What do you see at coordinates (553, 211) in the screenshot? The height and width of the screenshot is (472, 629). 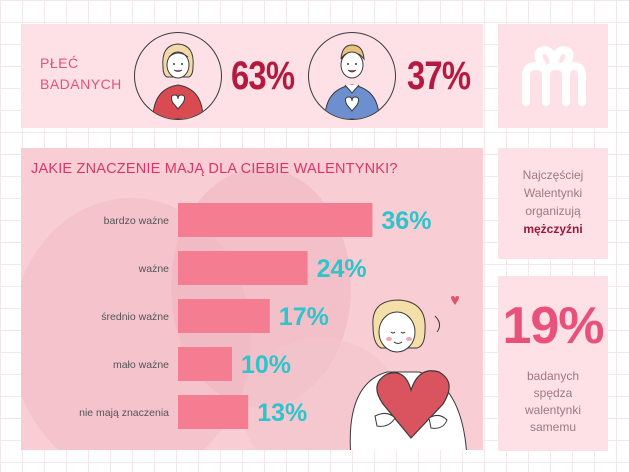 I see `note-line3: organizują` at bounding box center [553, 211].